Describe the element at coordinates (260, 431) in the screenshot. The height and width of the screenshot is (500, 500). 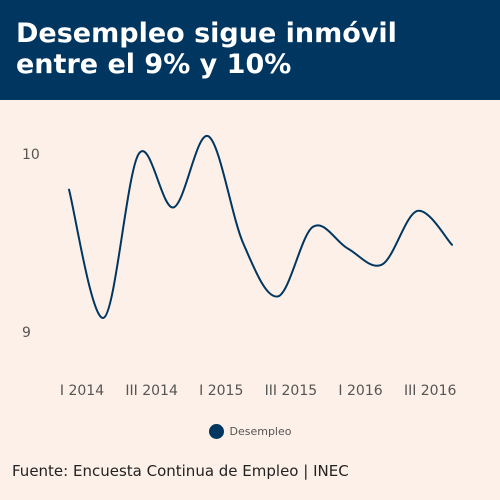
I see `legend-label: Desempleo` at that location.